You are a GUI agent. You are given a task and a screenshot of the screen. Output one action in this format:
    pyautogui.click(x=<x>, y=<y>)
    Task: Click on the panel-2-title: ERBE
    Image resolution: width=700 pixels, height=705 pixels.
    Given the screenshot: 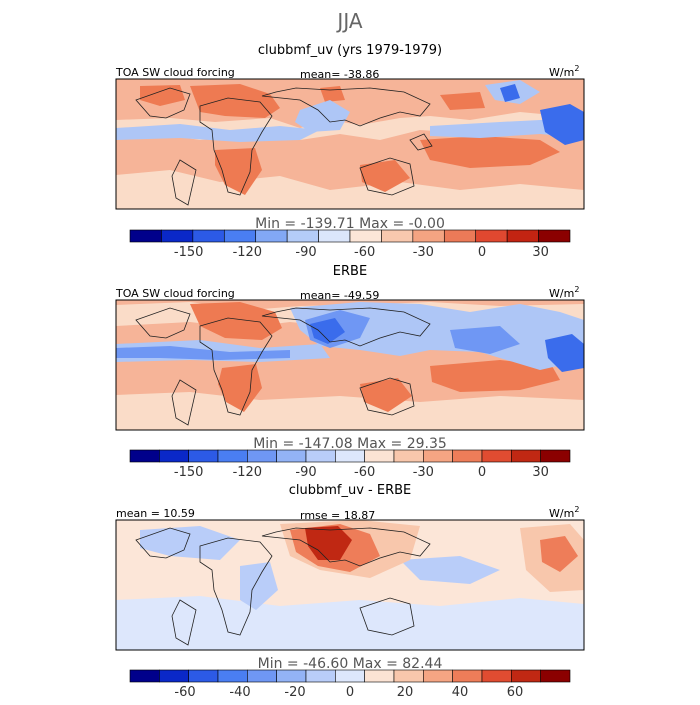 What is the action you would take?
    pyautogui.click(x=350, y=271)
    